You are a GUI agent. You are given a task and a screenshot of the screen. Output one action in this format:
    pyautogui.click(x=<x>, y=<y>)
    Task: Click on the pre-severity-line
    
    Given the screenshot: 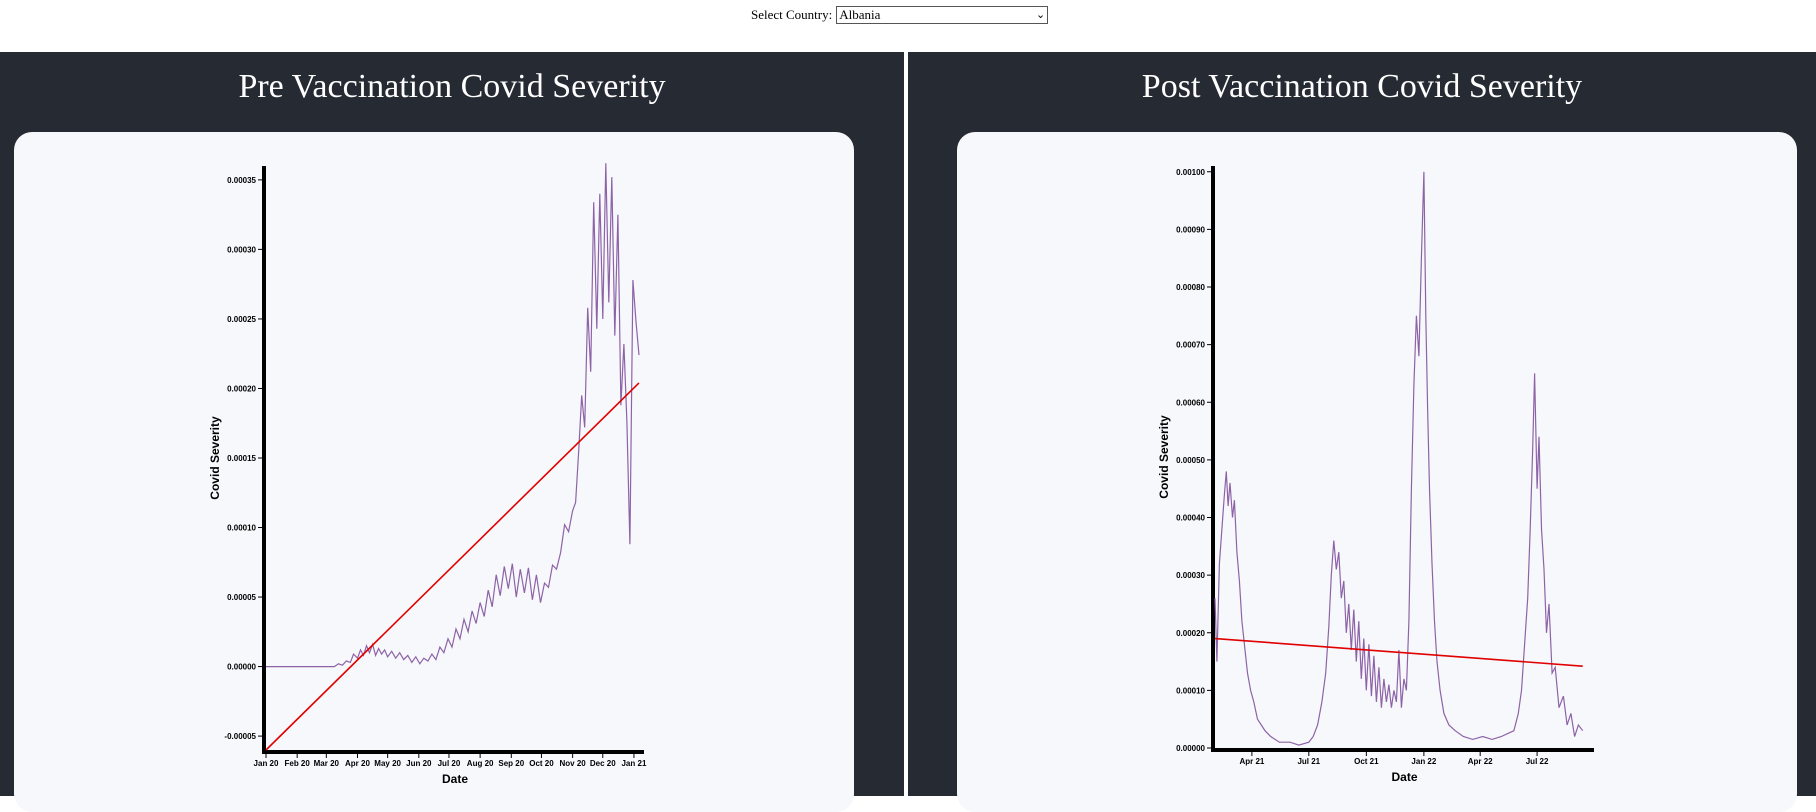 What is the action you would take?
    pyautogui.click(x=453, y=415)
    